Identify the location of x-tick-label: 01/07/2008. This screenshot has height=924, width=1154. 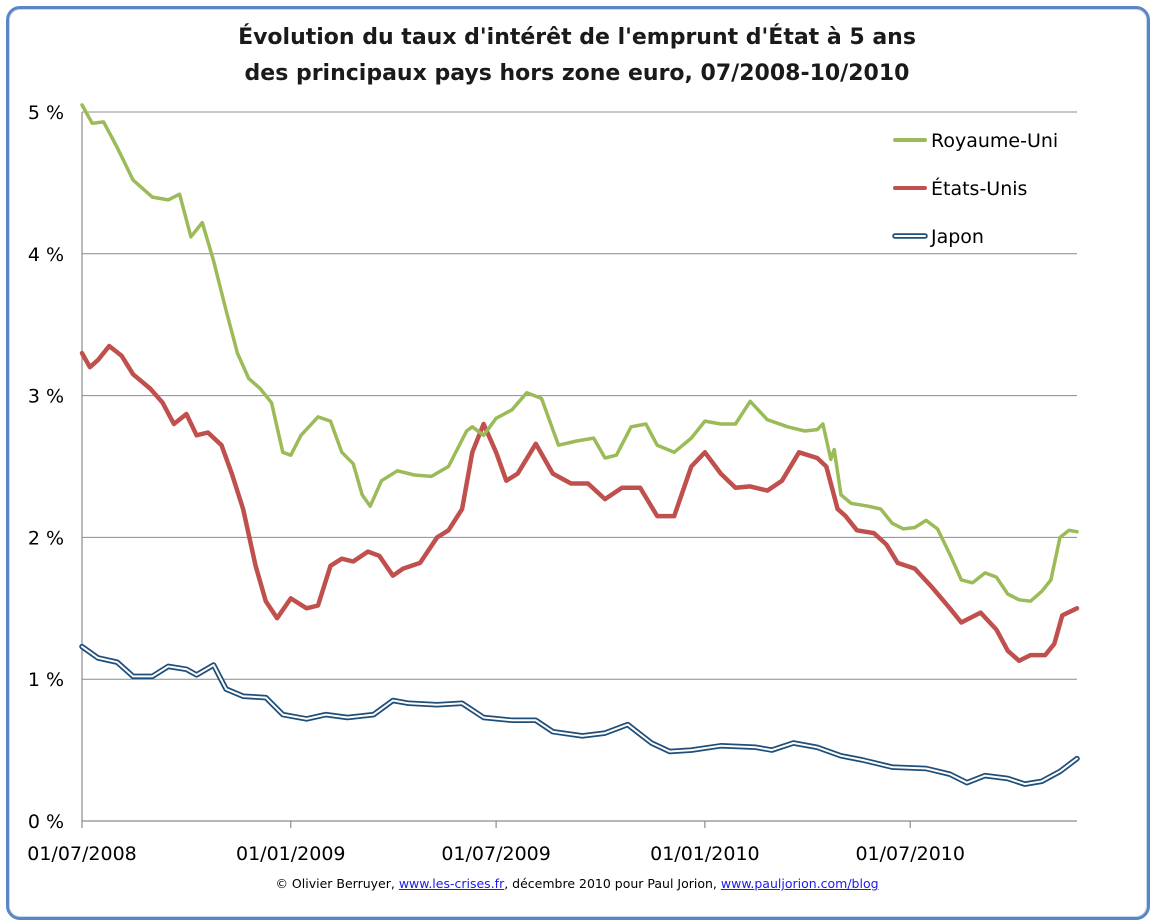
(82, 854).